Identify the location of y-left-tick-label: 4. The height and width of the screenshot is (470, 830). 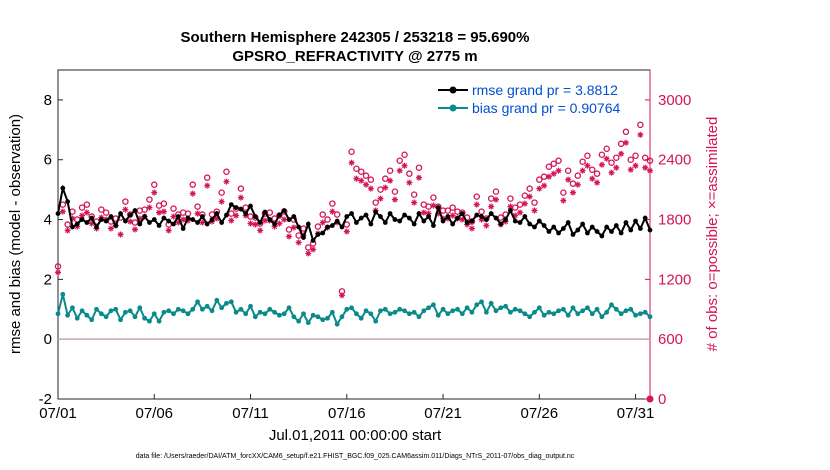
(48, 220).